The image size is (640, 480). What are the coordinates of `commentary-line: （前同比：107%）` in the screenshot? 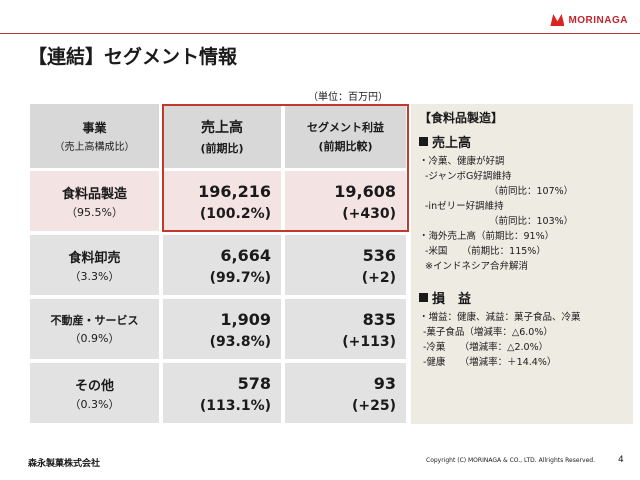 It's located at (531, 191).